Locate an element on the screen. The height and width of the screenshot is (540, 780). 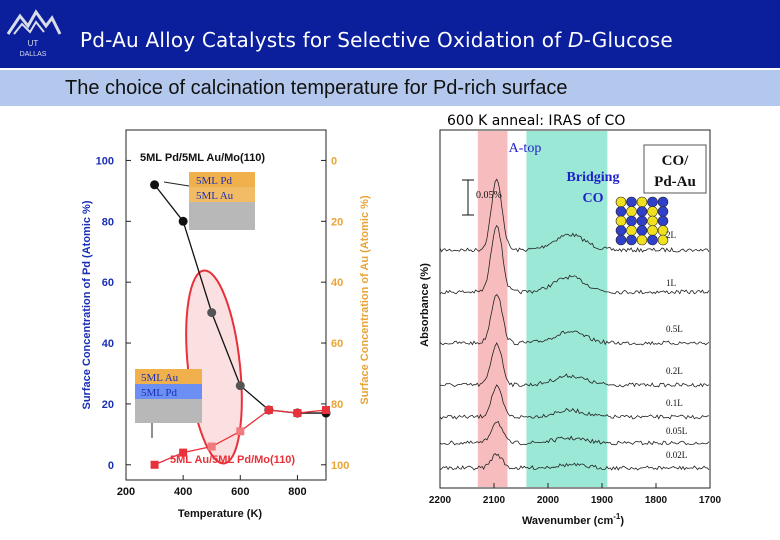
left-y-tick-label: 80 is located at coordinates (108, 222).